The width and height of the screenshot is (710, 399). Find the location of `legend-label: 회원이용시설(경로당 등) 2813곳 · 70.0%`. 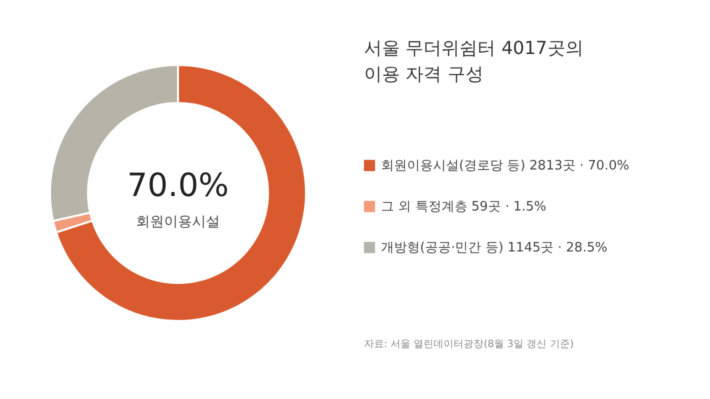

legend-label: 회원이용시설(경로당 등) 2813곳 · 70.0% is located at coordinates (505, 166).